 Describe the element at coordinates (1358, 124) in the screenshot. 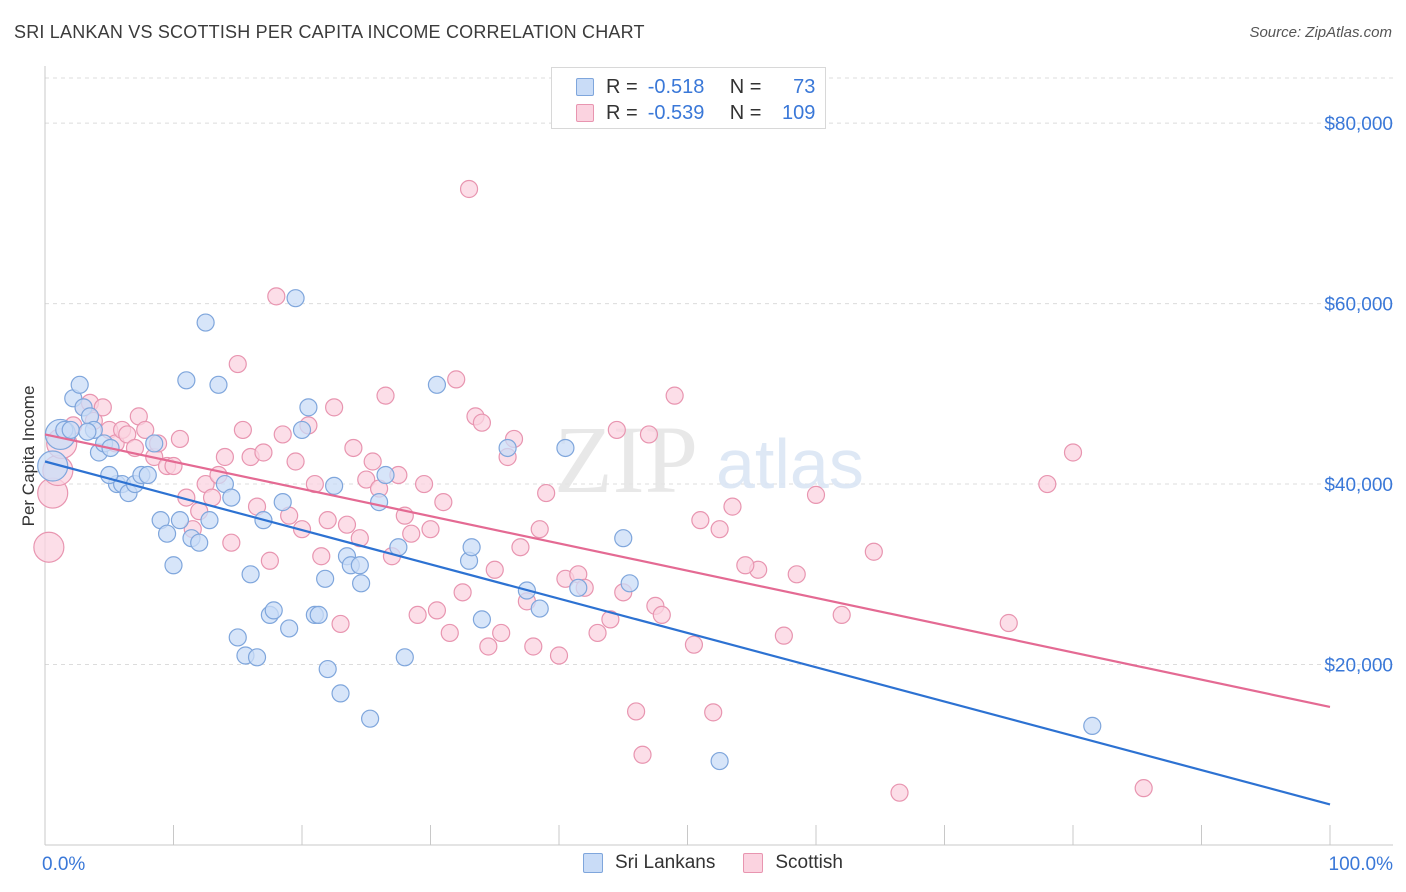

I see `y-tick-label: $80,000` at that location.